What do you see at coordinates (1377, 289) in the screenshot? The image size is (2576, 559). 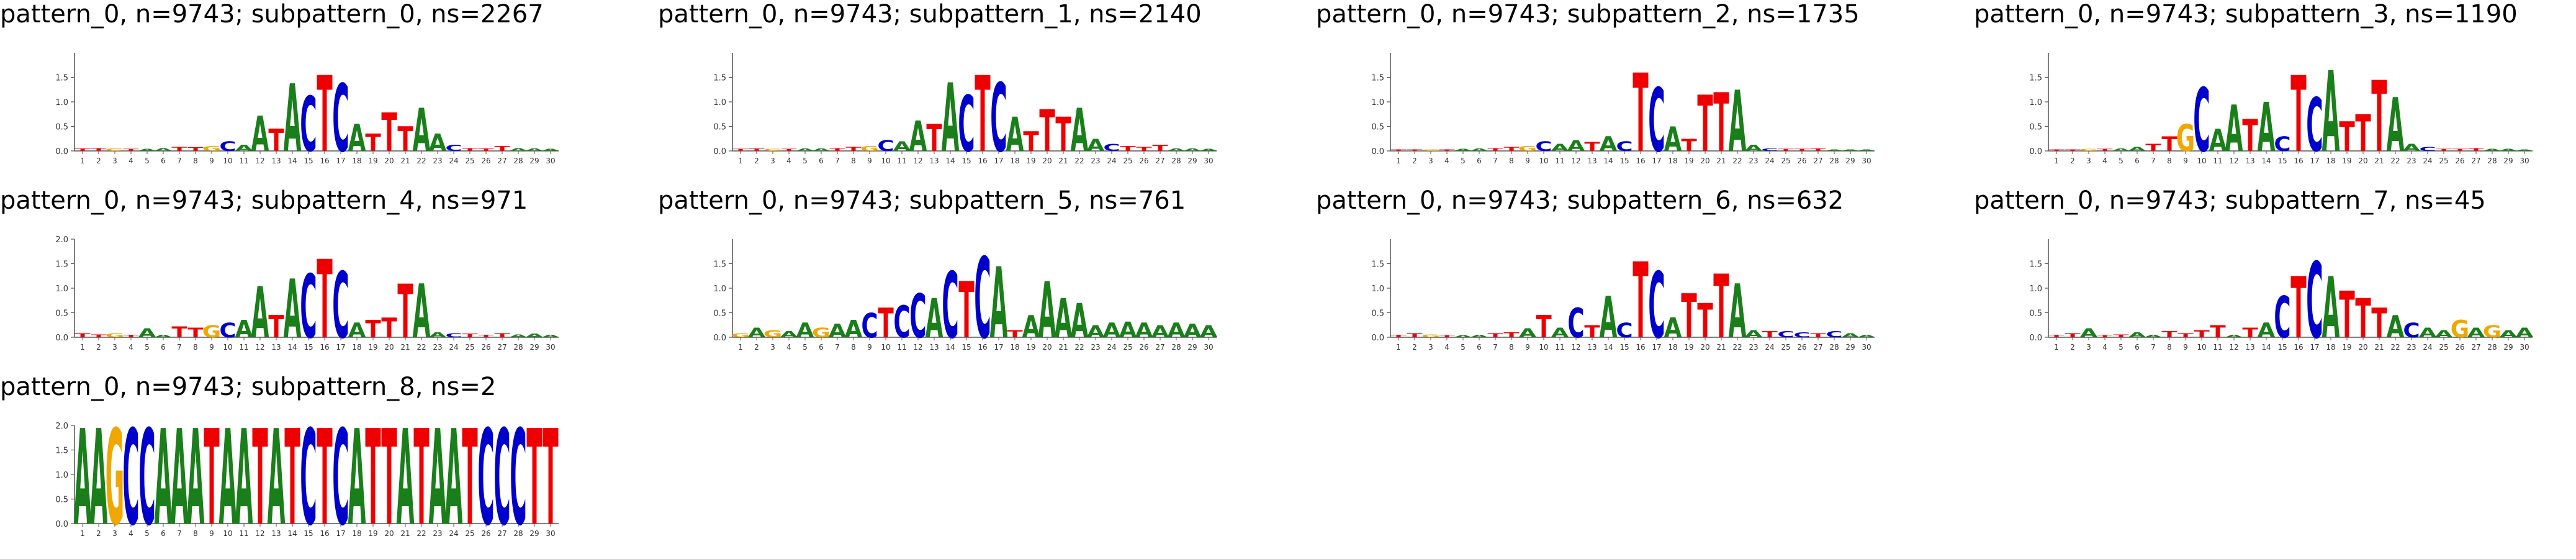 I see `y-tick-label: 1.0` at bounding box center [1377, 289].